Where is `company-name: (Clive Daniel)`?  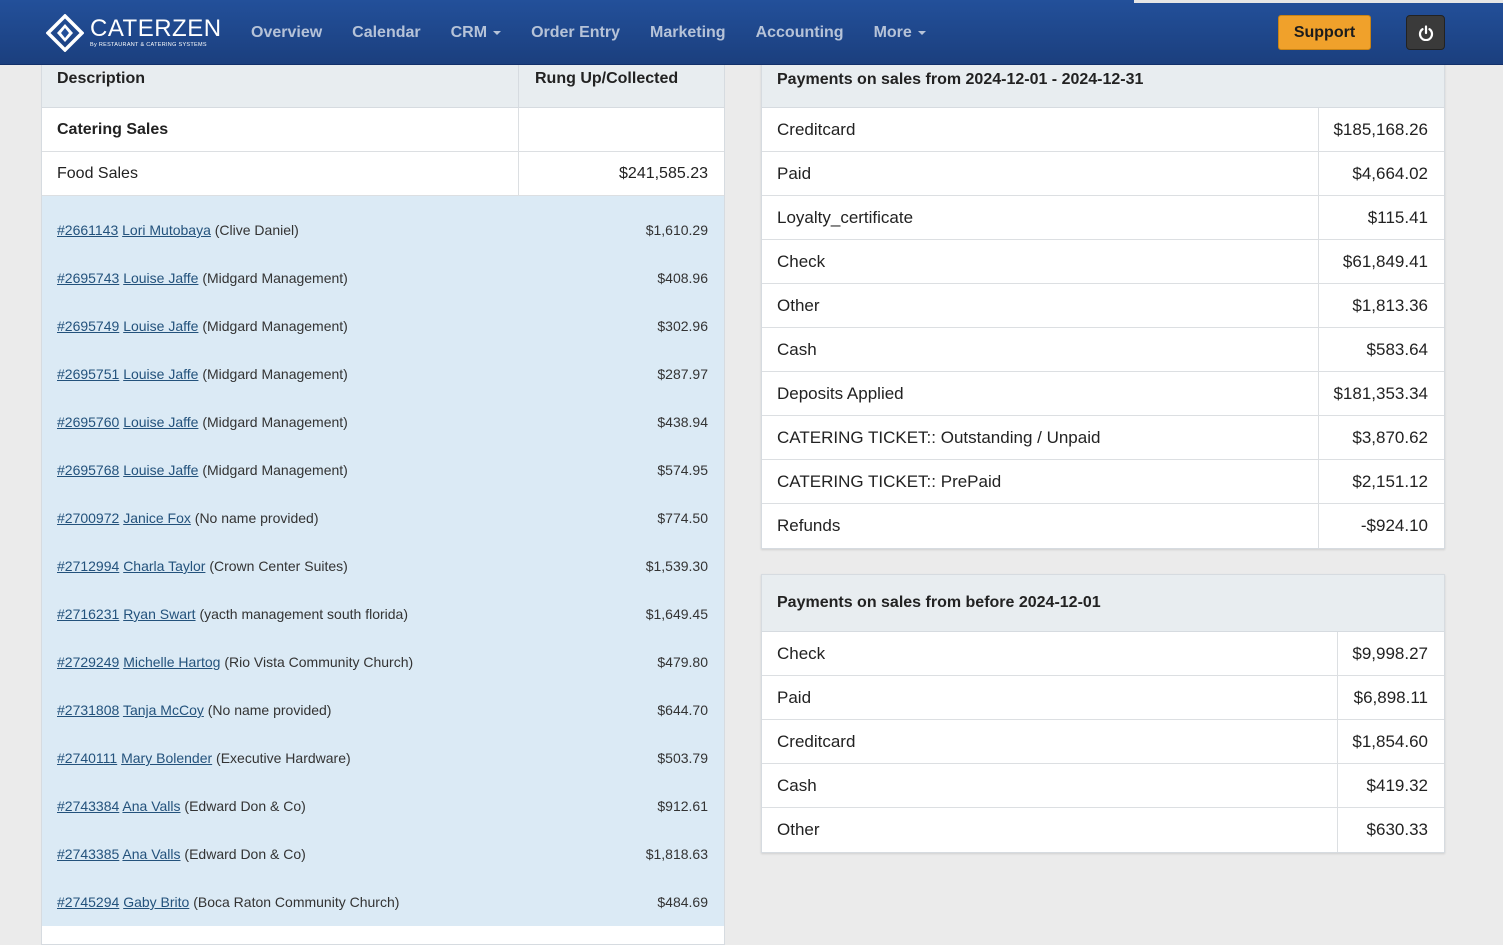 company-name: (Clive Daniel) is located at coordinates (256, 230).